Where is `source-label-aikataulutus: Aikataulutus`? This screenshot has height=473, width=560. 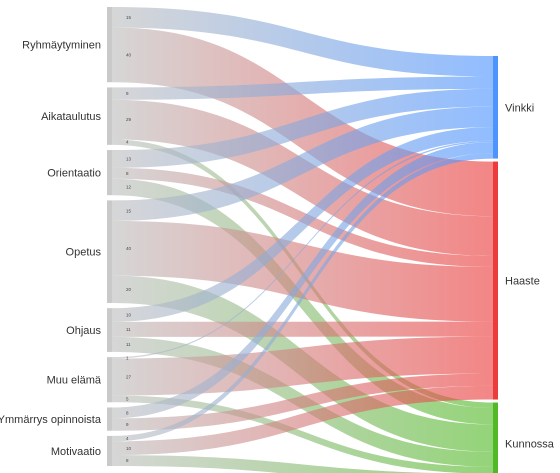
source-label-aikataulutus: Aikataulutus is located at coordinates (71, 117).